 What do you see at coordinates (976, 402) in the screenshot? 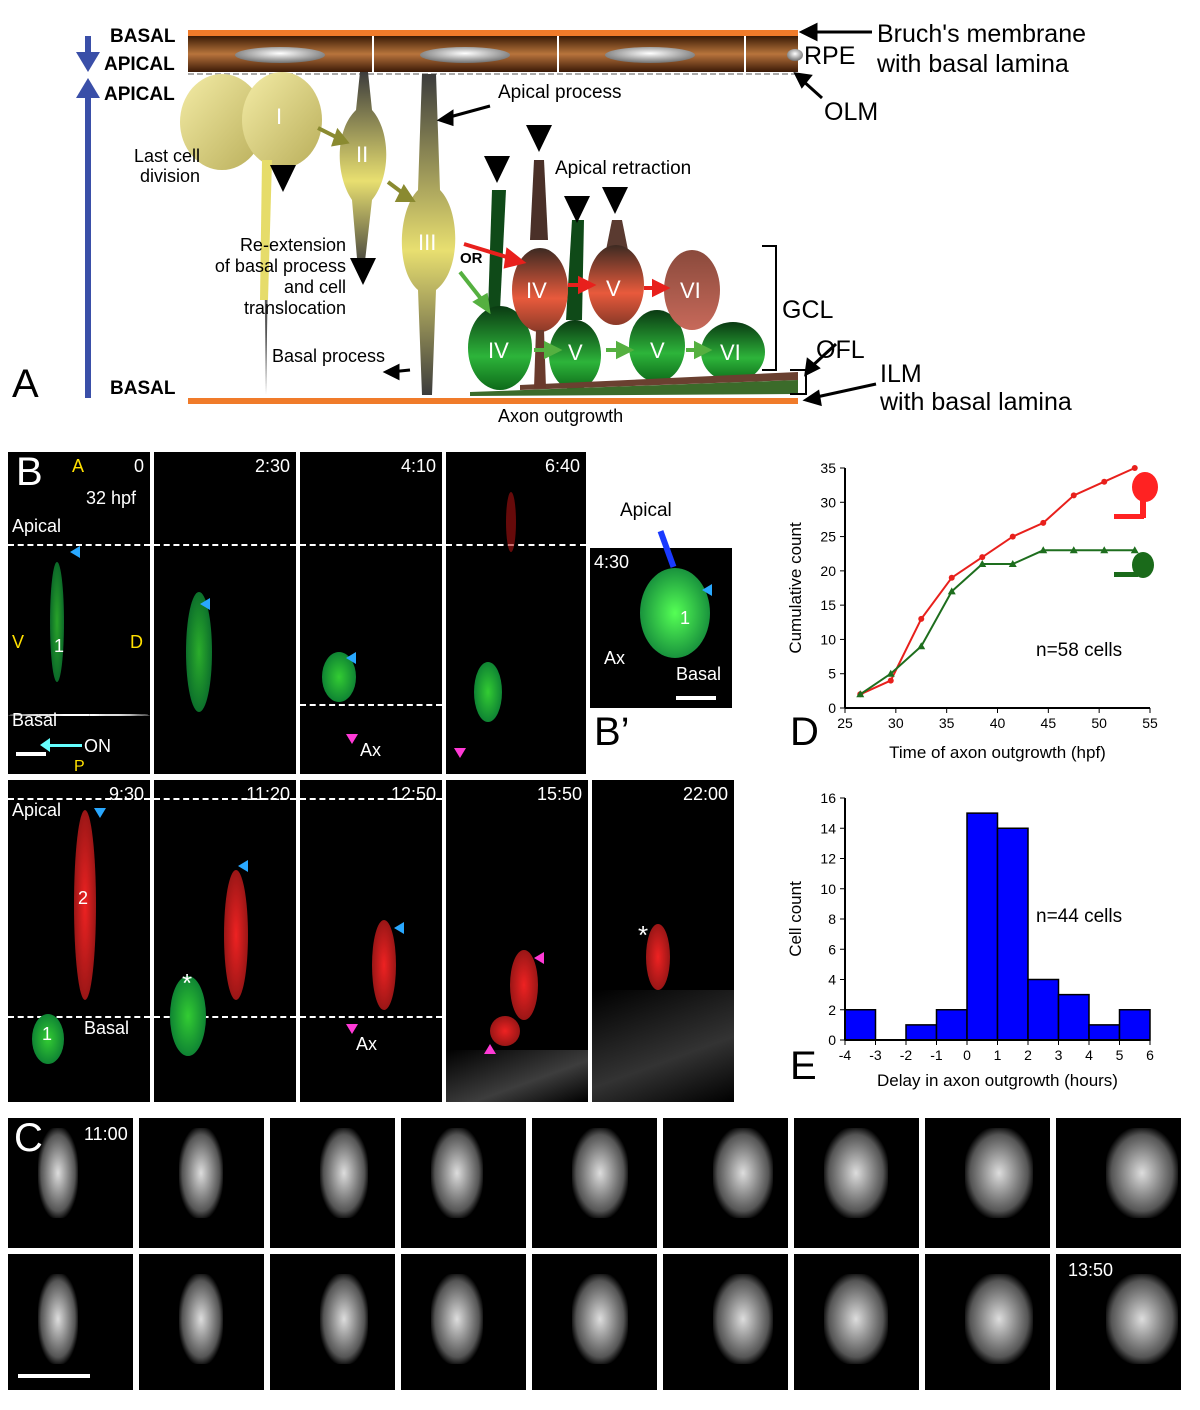
I see `label-ilm-2: with basal lamina` at bounding box center [976, 402].